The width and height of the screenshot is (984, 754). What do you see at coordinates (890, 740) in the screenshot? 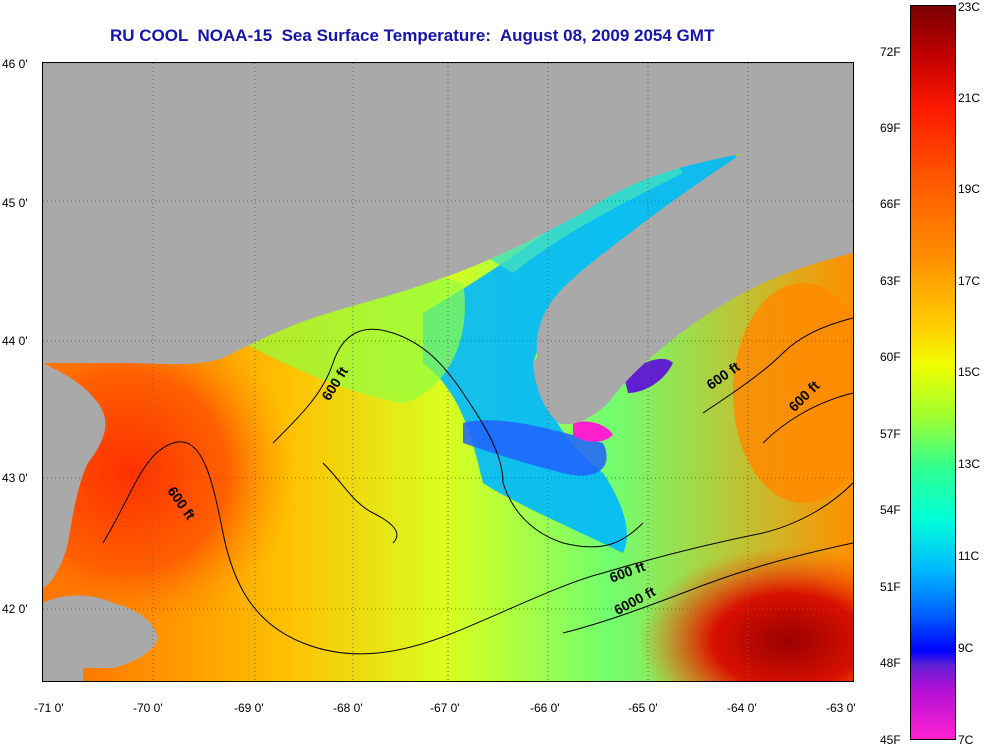
I see `colorbar-f-label: 45F` at bounding box center [890, 740].